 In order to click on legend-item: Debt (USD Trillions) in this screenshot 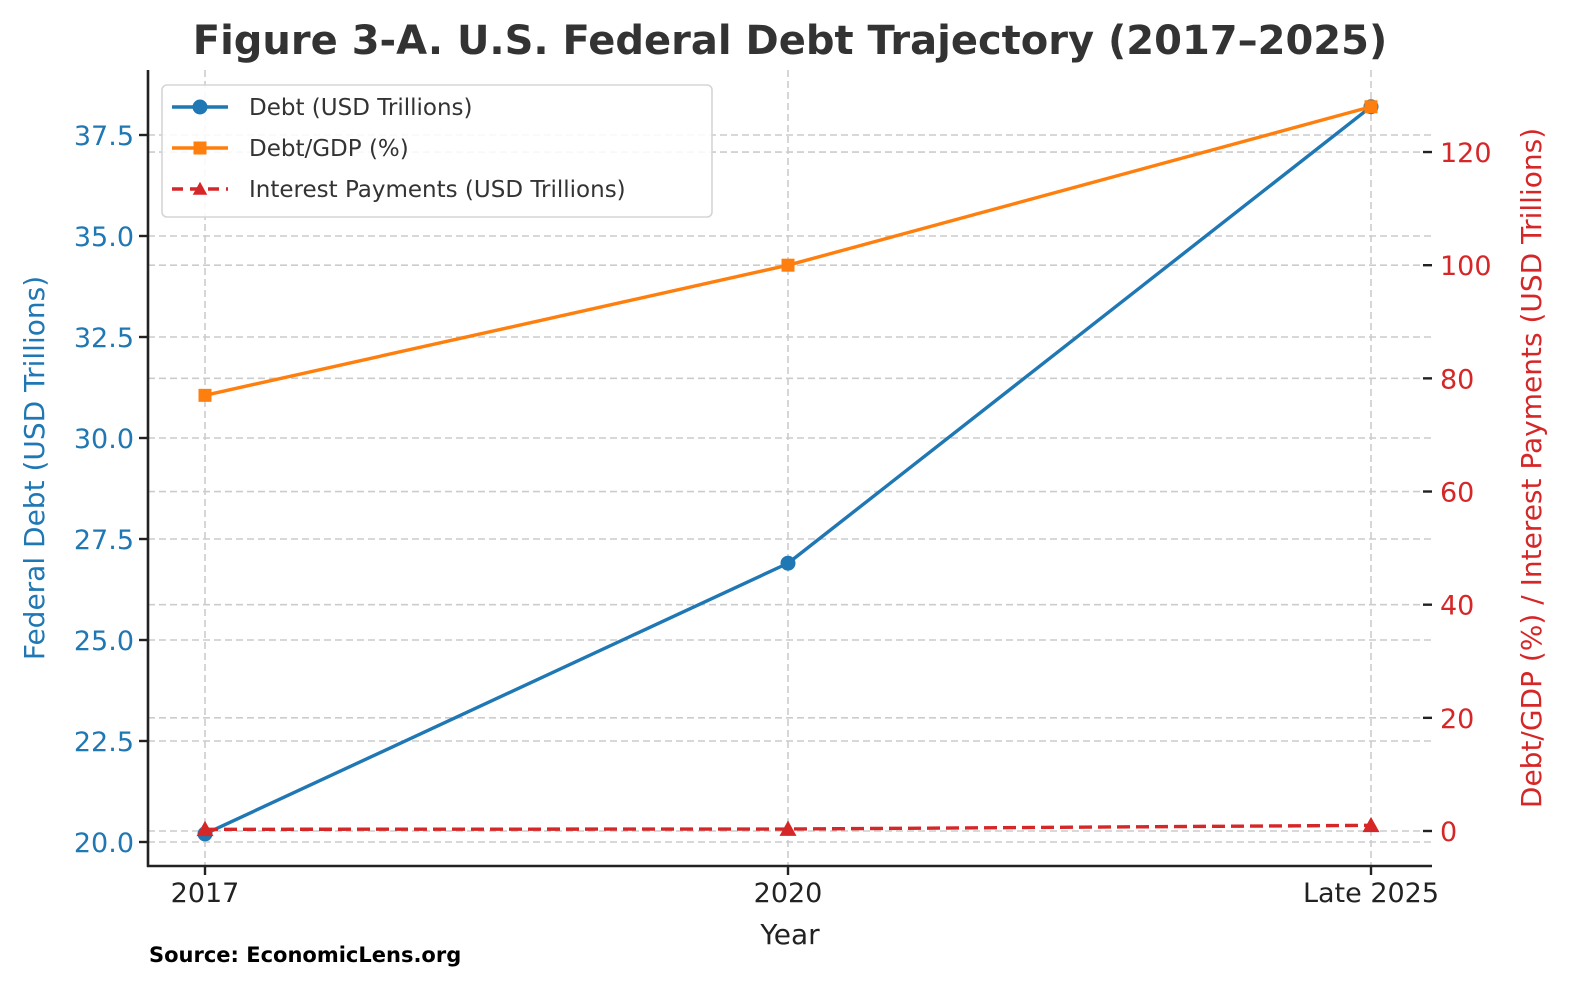, I will do `click(322, 108)`.